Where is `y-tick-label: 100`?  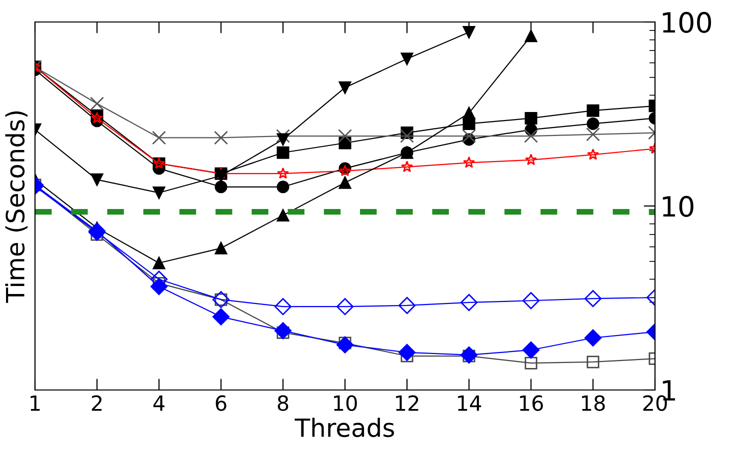
y-tick-label: 100 is located at coordinates (687, 22).